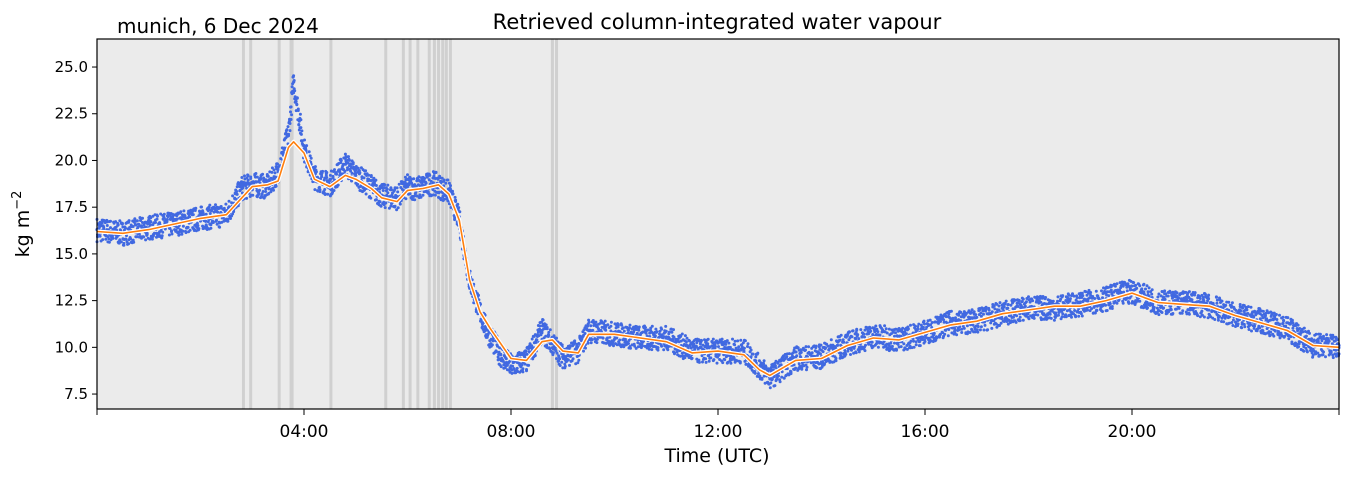 The height and width of the screenshot is (478, 1349). What do you see at coordinates (511, 432) in the screenshot?
I see `x-tick-label: 08:00` at bounding box center [511, 432].